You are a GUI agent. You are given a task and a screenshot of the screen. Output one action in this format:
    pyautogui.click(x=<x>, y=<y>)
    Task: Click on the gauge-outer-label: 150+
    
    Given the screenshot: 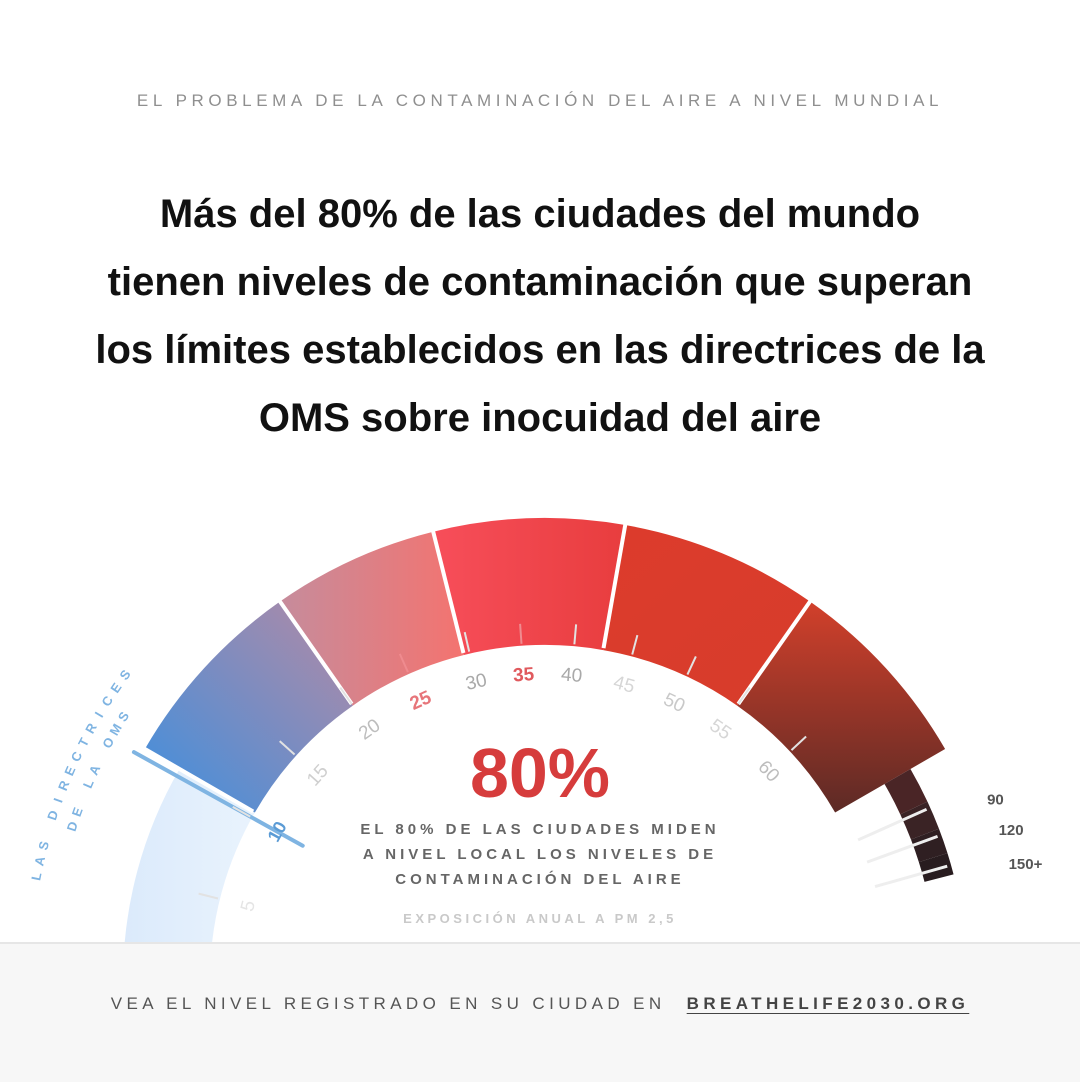 What is the action you would take?
    pyautogui.click(x=1026, y=864)
    